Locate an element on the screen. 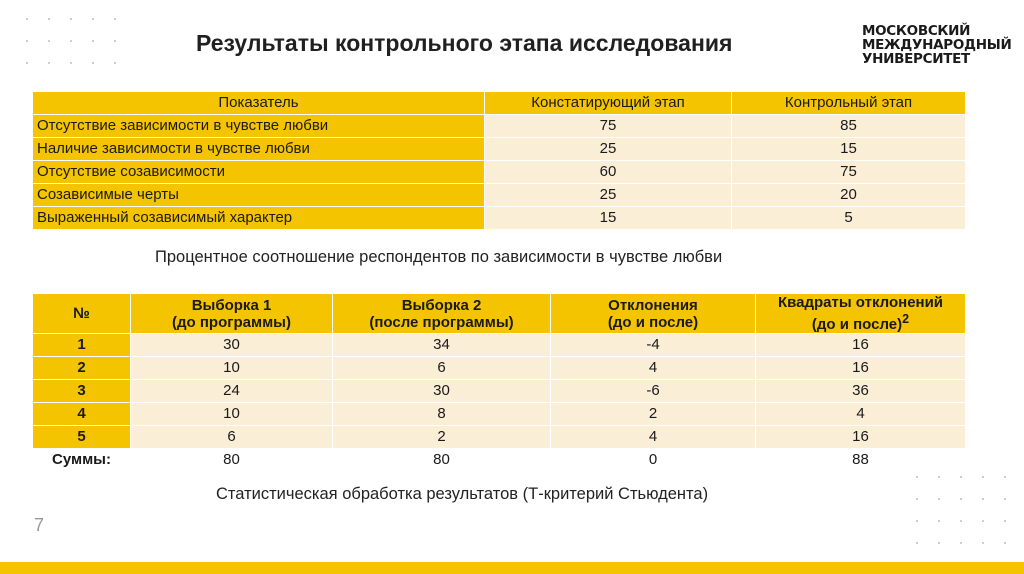 This screenshot has height=574, width=1024. row-label: Созависимые черты is located at coordinates (258, 195).